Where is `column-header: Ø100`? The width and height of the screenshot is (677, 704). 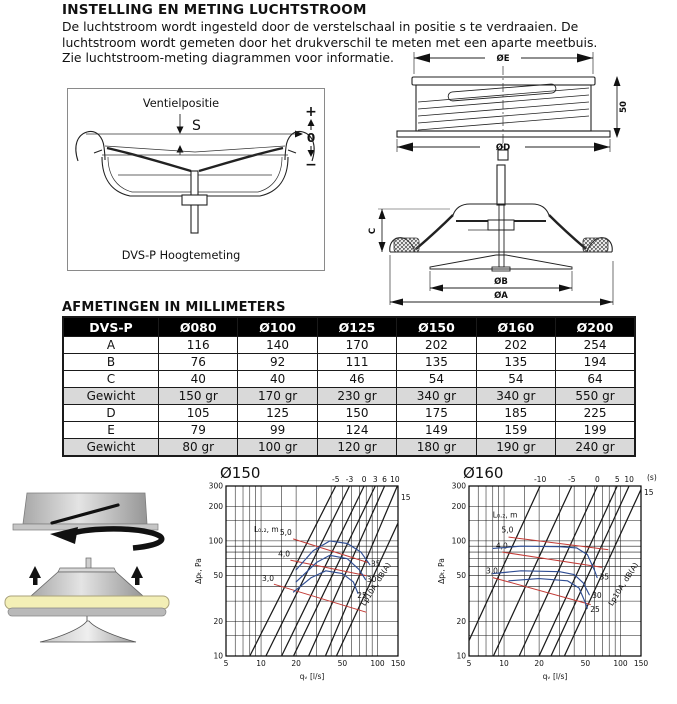 column-header: Ø100 is located at coordinates (277, 326).